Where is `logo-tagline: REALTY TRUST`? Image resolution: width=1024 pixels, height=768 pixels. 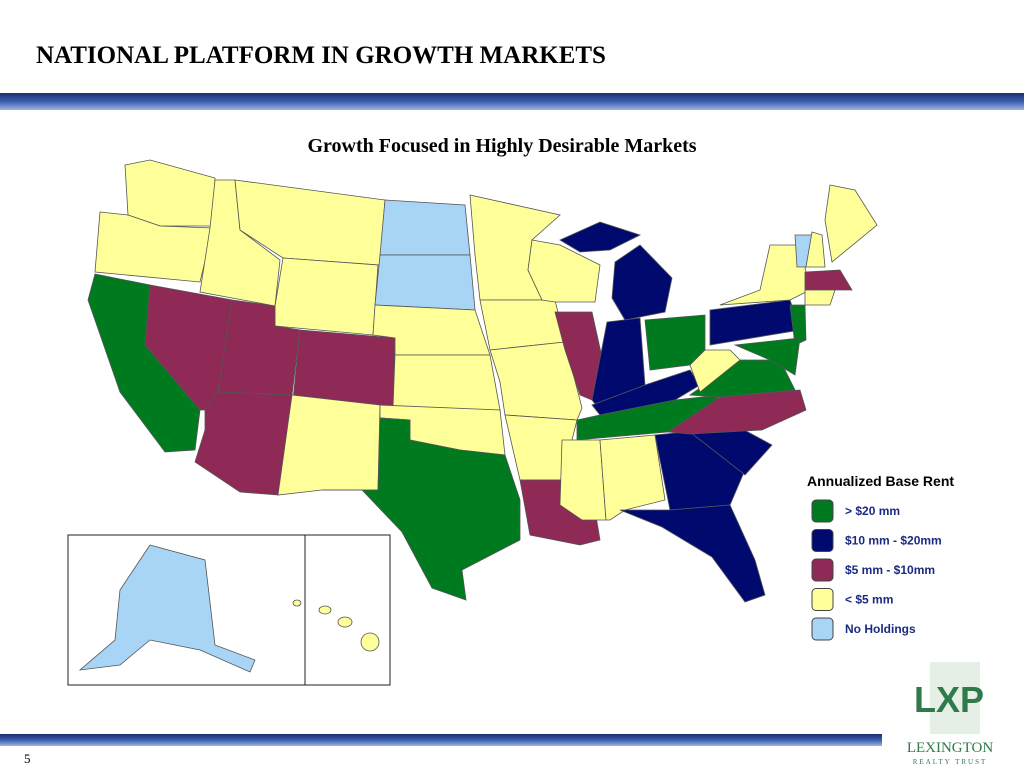
logo-tagline: REALTY TRUST is located at coordinates (950, 762).